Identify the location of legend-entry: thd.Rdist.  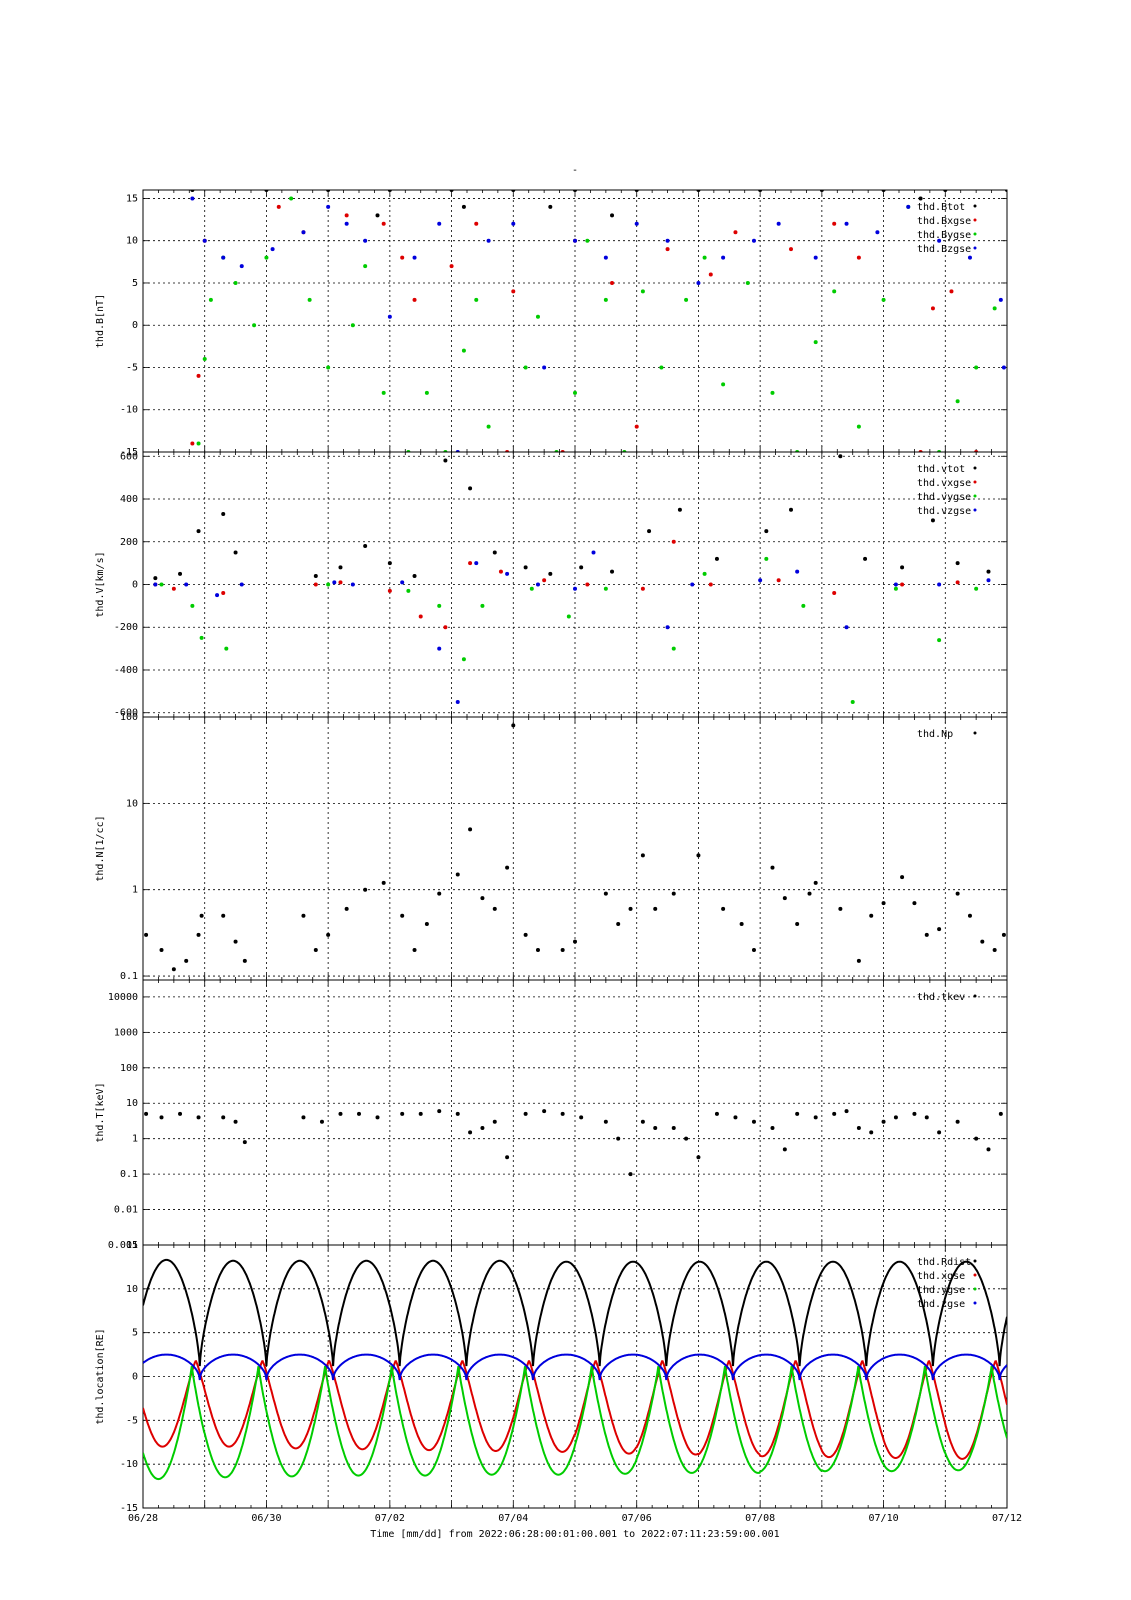
(944, 1262).